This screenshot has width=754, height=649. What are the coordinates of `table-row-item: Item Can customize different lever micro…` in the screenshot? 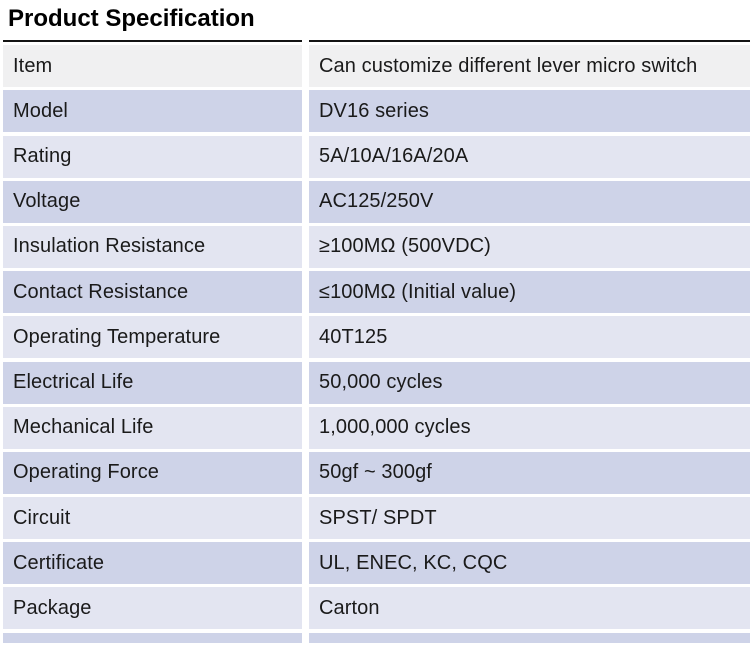 It's located at (376, 66).